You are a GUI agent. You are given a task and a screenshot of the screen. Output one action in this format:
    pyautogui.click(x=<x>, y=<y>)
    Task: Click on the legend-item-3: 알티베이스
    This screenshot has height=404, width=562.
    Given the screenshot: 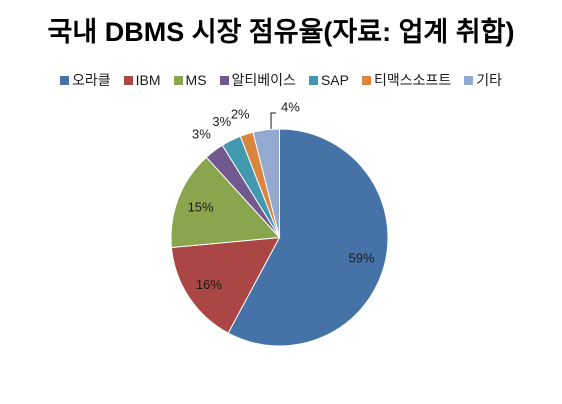 What is the action you would take?
    pyautogui.click(x=257, y=80)
    